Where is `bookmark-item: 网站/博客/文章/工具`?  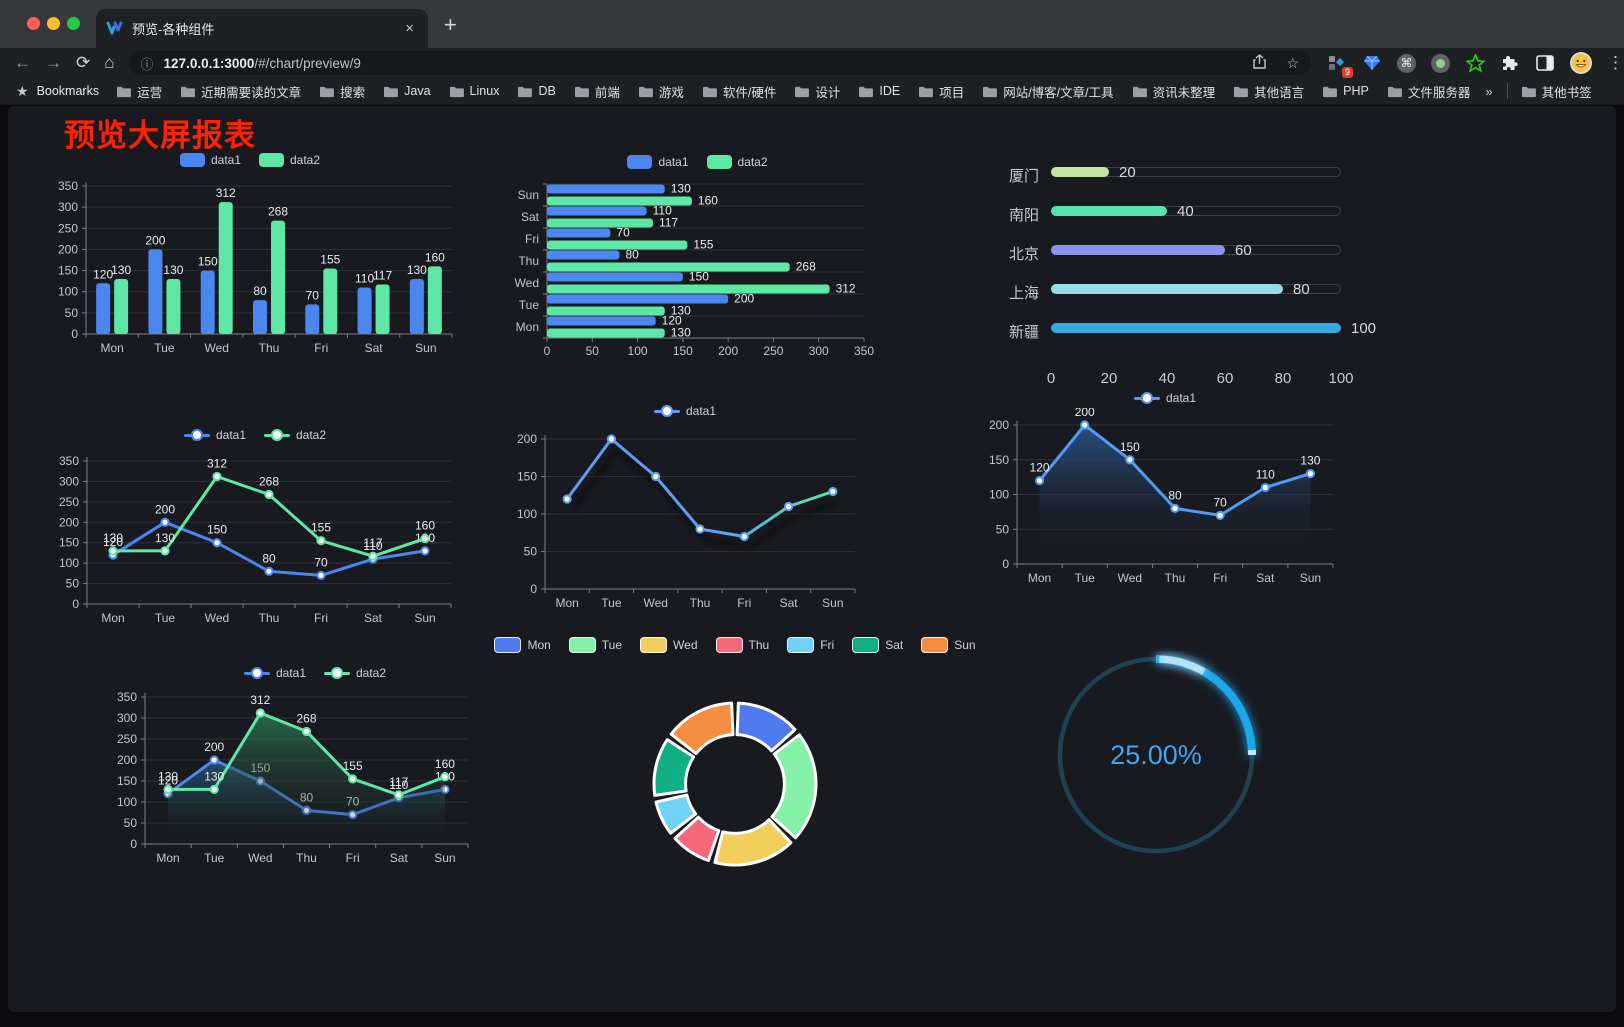 bookmark-item: 网站/博客/文章/工具 is located at coordinates (1047, 91).